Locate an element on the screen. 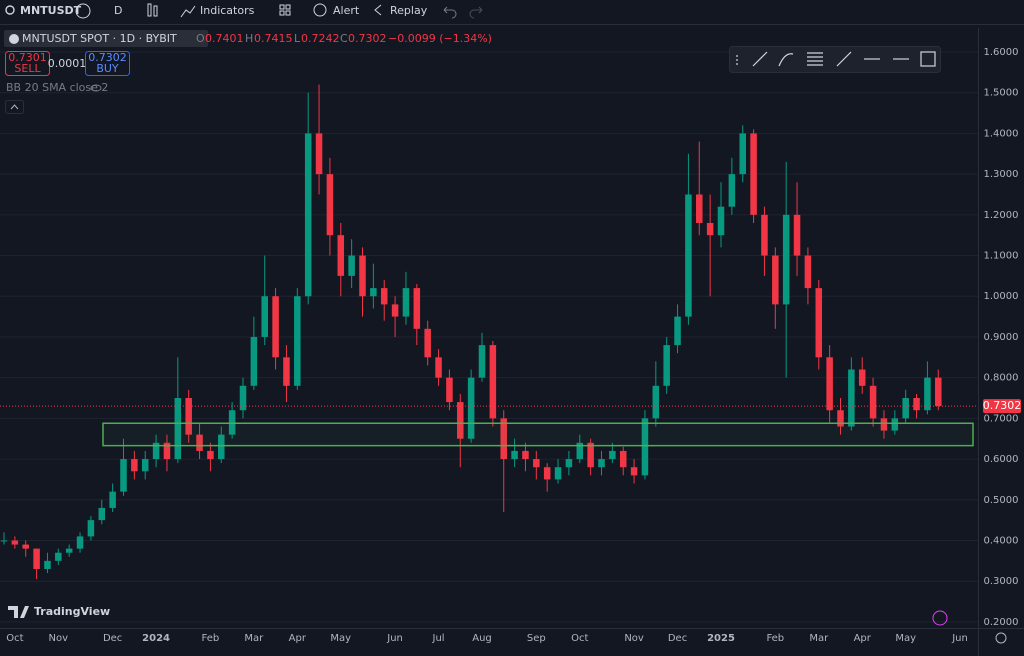 The width and height of the screenshot is (1024, 656). last-price-tag is located at coordinates (1002, 406).